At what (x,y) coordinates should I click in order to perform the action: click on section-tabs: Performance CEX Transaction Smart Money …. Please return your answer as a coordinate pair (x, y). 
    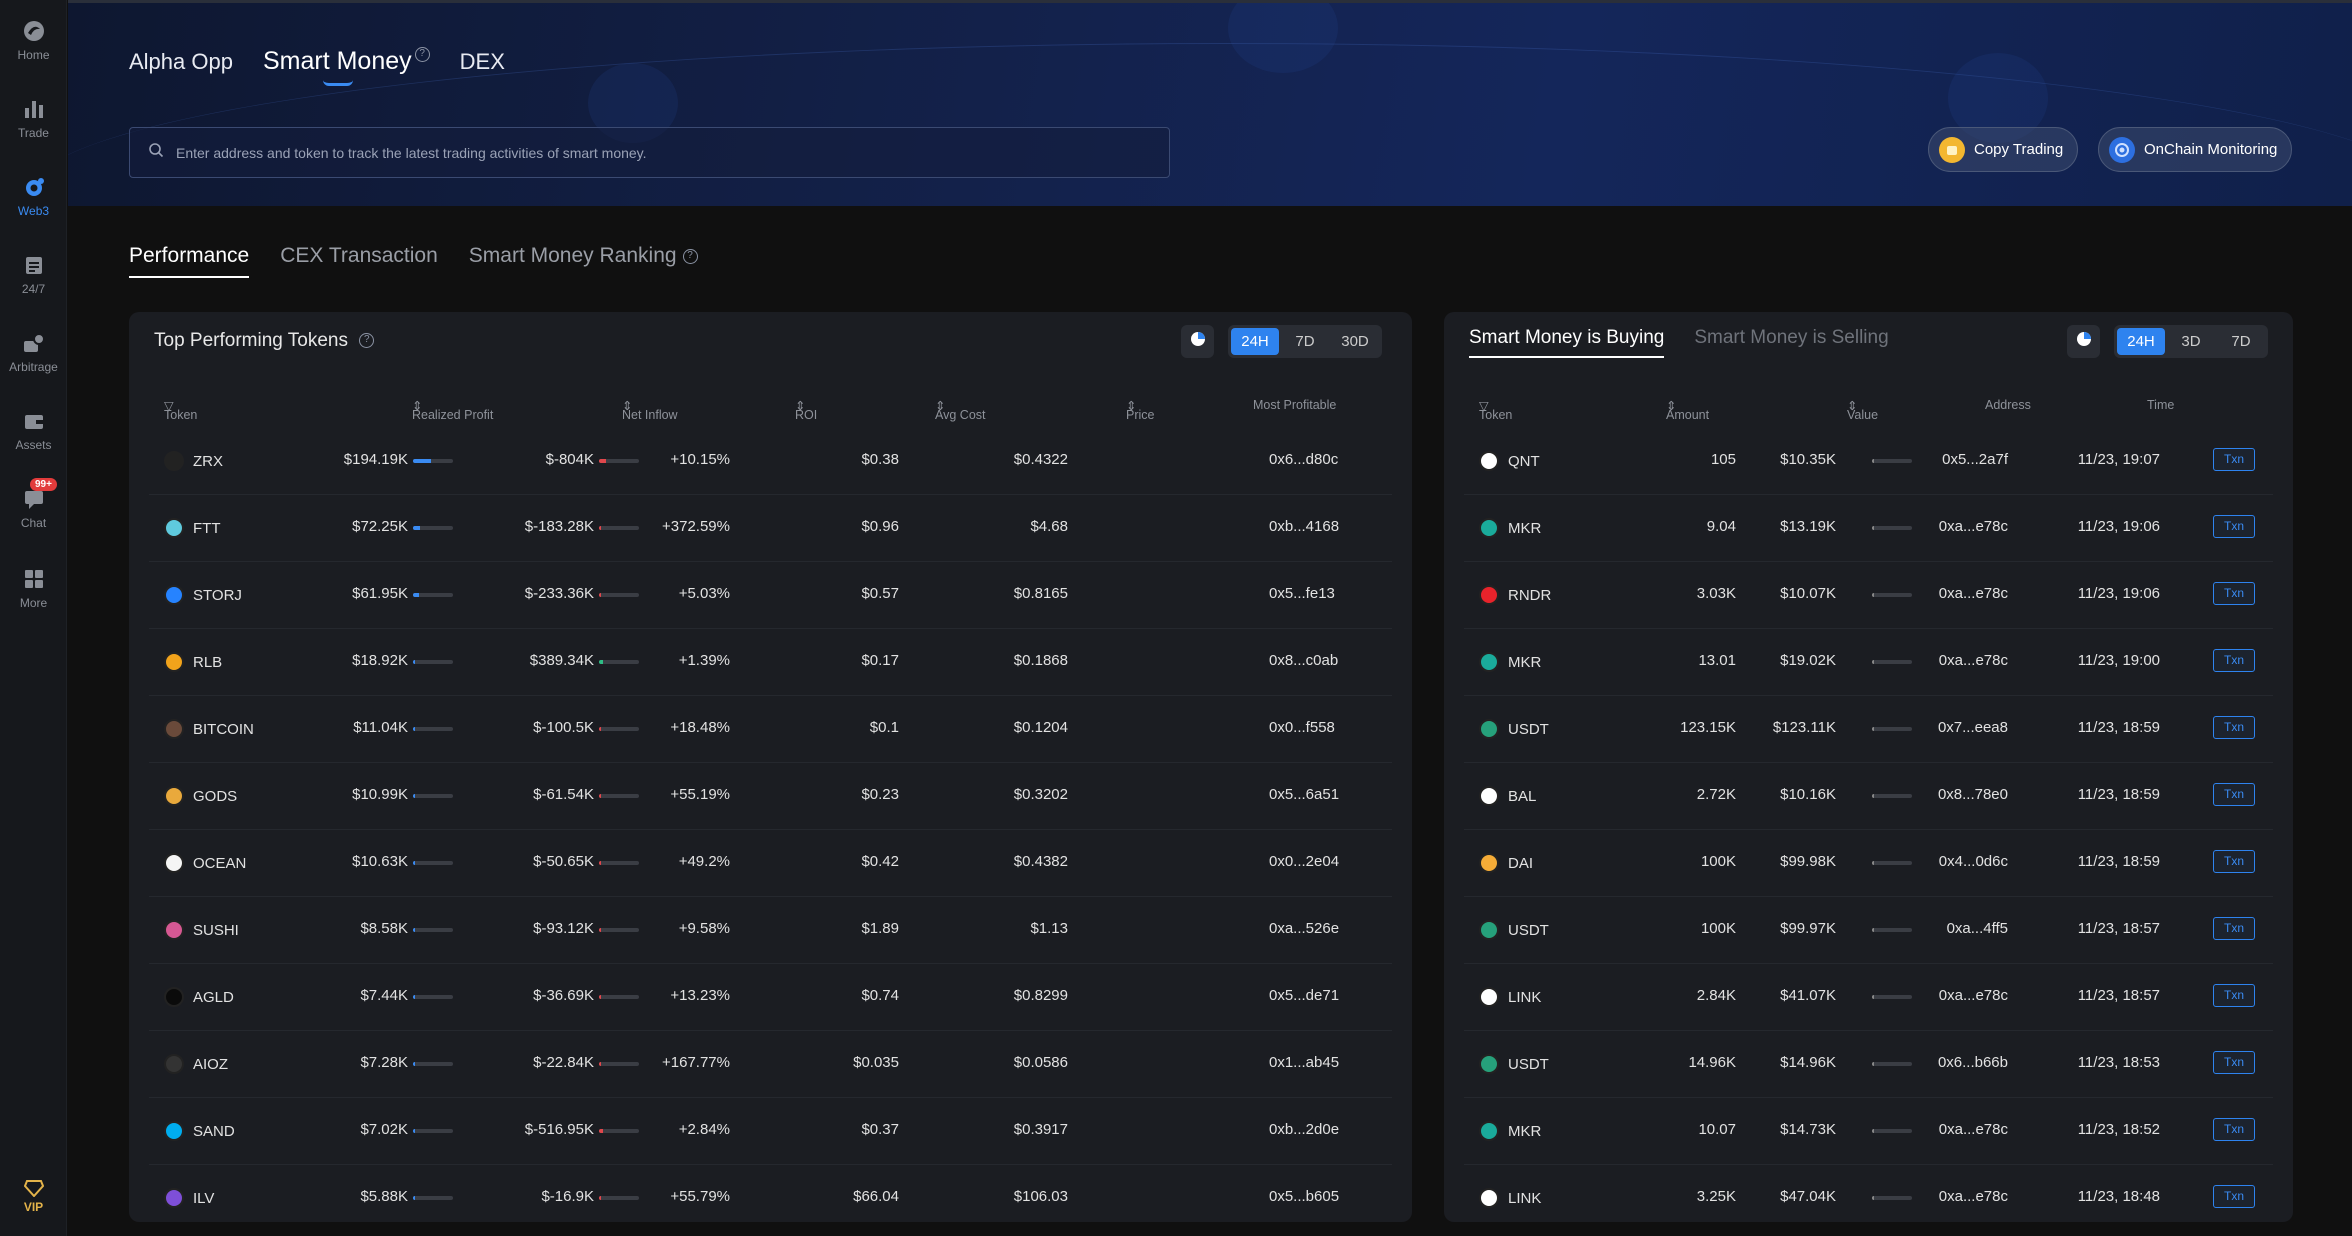
    Looking at the image, I should click on (413, 261).